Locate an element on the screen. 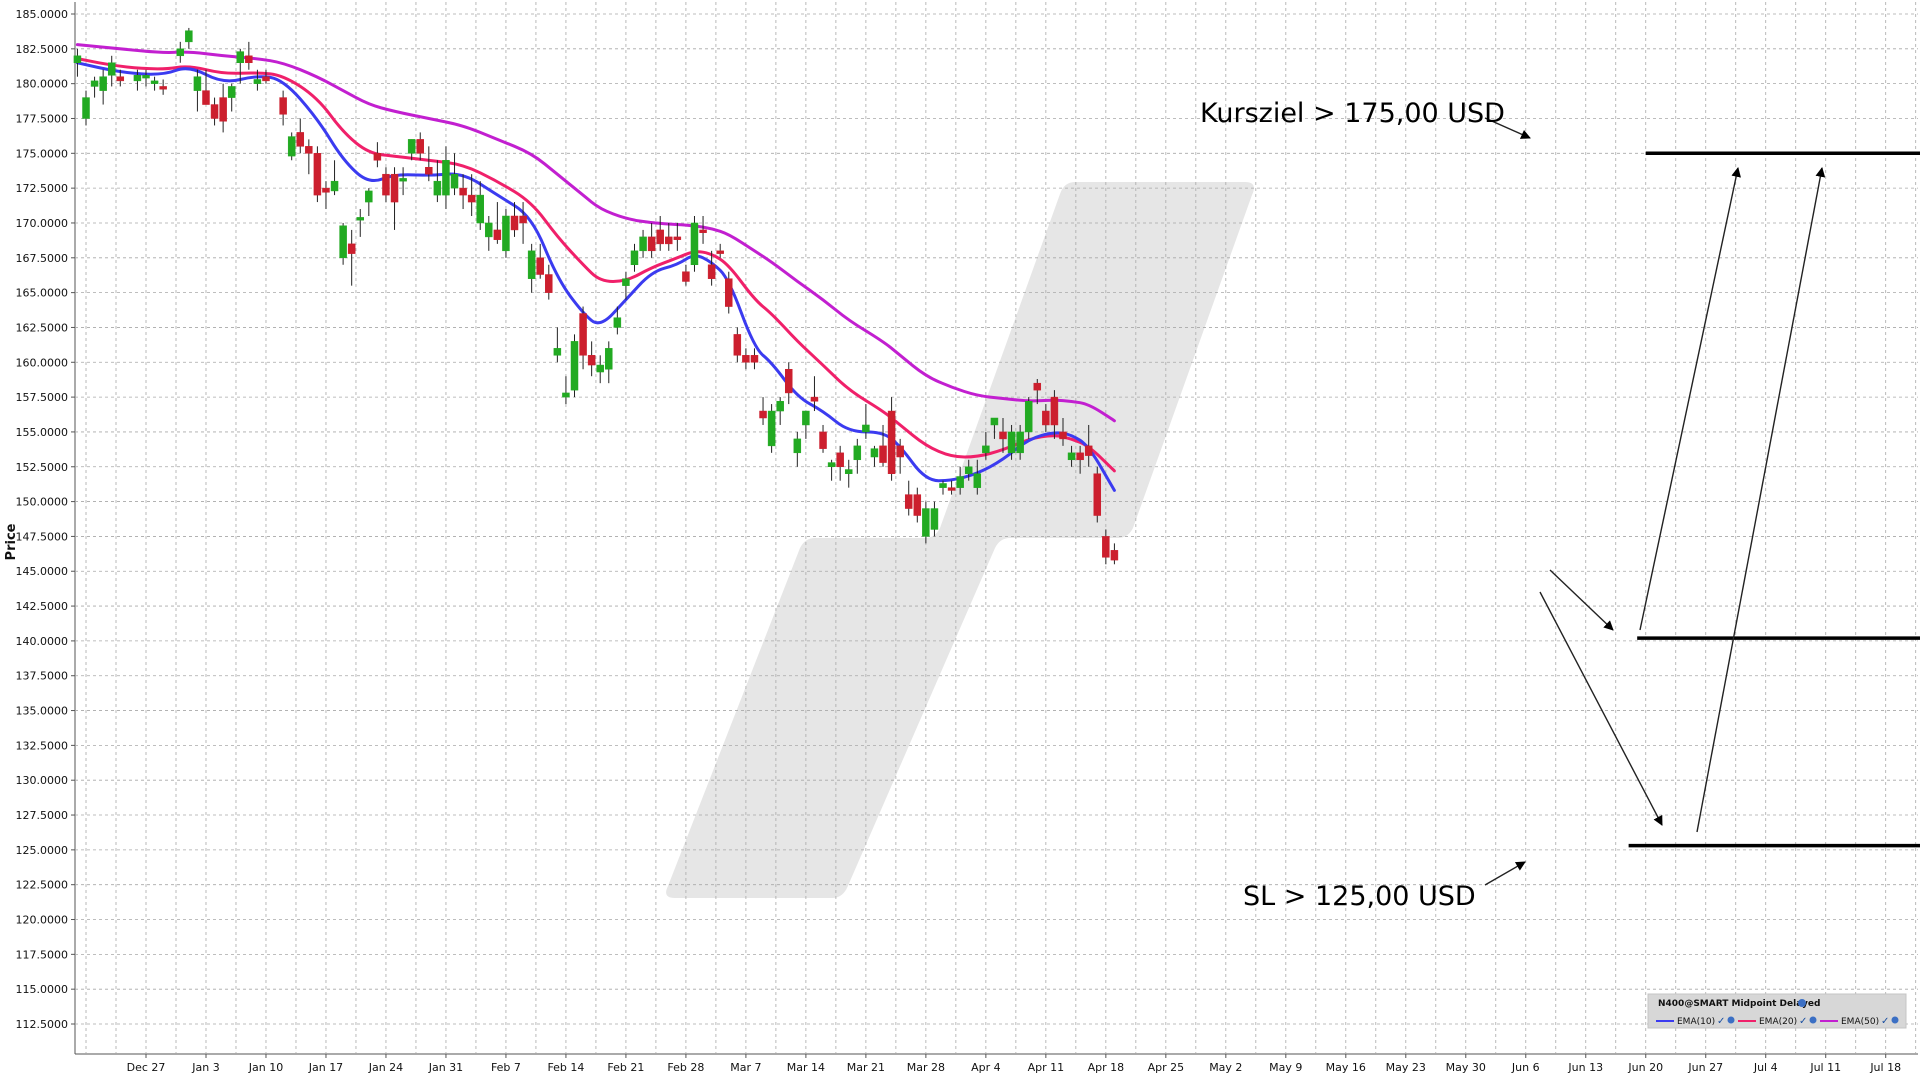  x-tick-label: Jan 31 is located at coordinates (445, 1067).